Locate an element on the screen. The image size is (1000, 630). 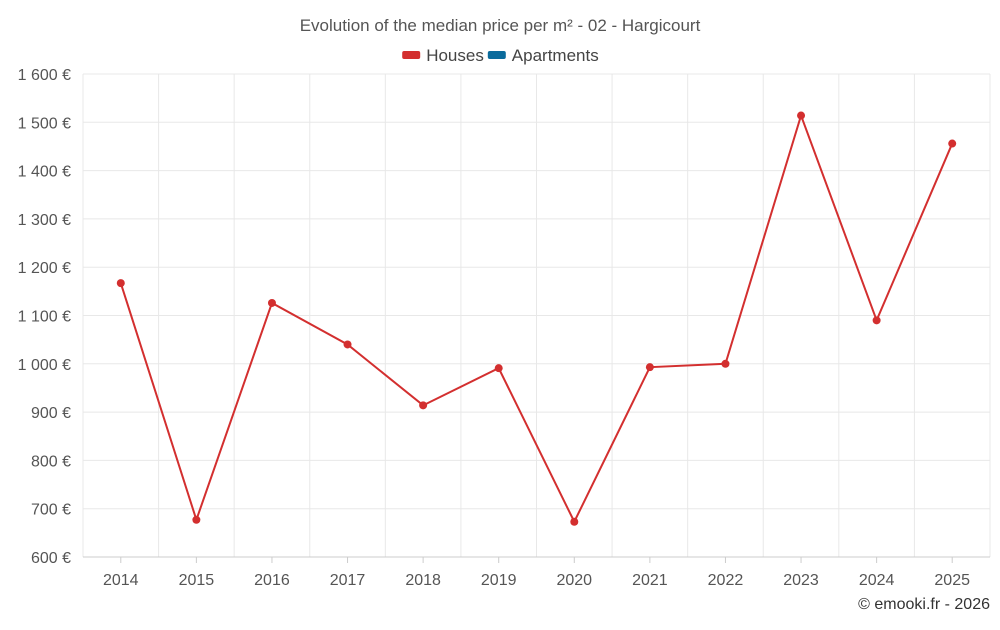
y-tick-label: 1 000 € is located at coordinates (44, 365).